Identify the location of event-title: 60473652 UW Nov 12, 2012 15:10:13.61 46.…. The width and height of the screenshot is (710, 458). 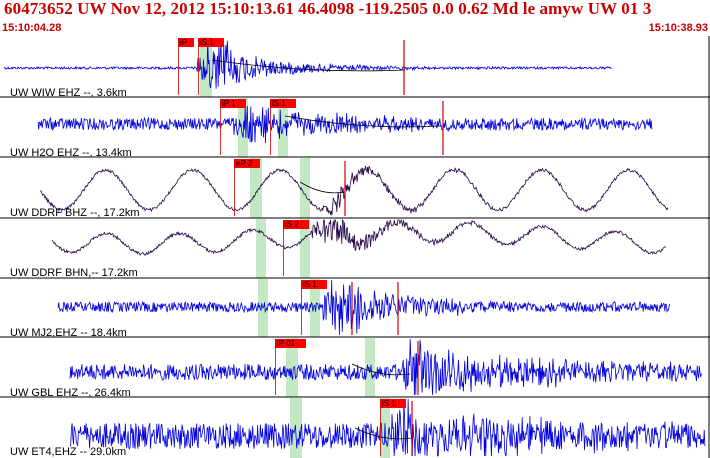
(328, 9).